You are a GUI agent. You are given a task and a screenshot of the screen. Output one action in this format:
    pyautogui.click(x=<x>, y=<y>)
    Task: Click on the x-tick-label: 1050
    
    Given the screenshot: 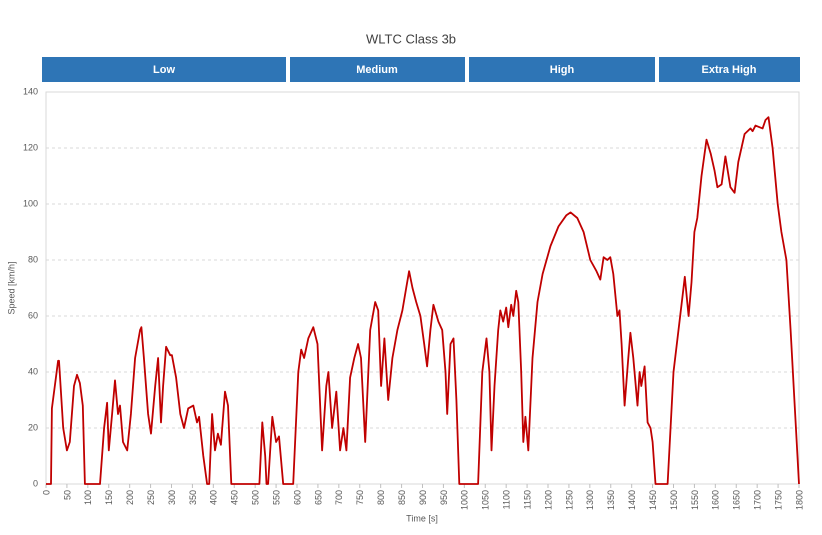 What is the action you would take?
    pyautogui.click(x=486, y=500)
    